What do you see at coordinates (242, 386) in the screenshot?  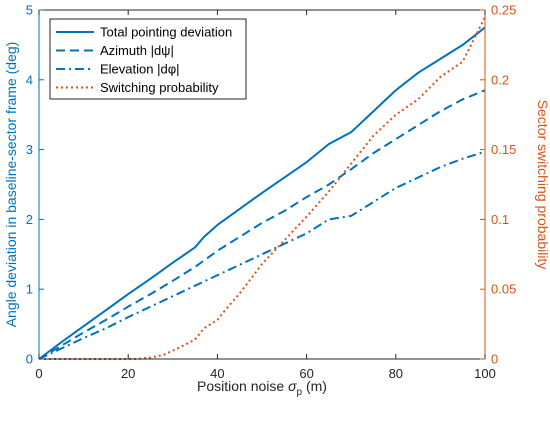 I see `x-label-prefix: Position noise` at bounding box center [242, 386].